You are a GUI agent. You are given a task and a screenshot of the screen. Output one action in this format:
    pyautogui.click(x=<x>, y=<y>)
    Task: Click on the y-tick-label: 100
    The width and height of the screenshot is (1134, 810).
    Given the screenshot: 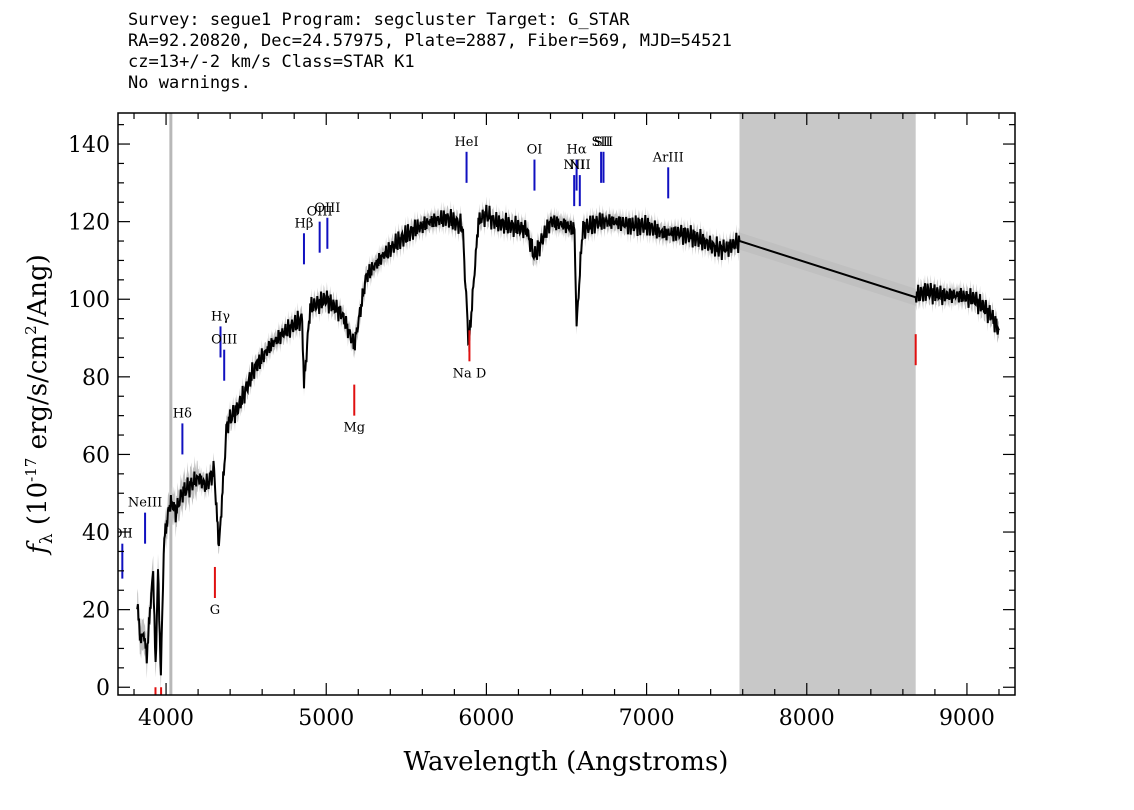 What is the action you would take?
    pyautogui.click(x=89, y=300)
    